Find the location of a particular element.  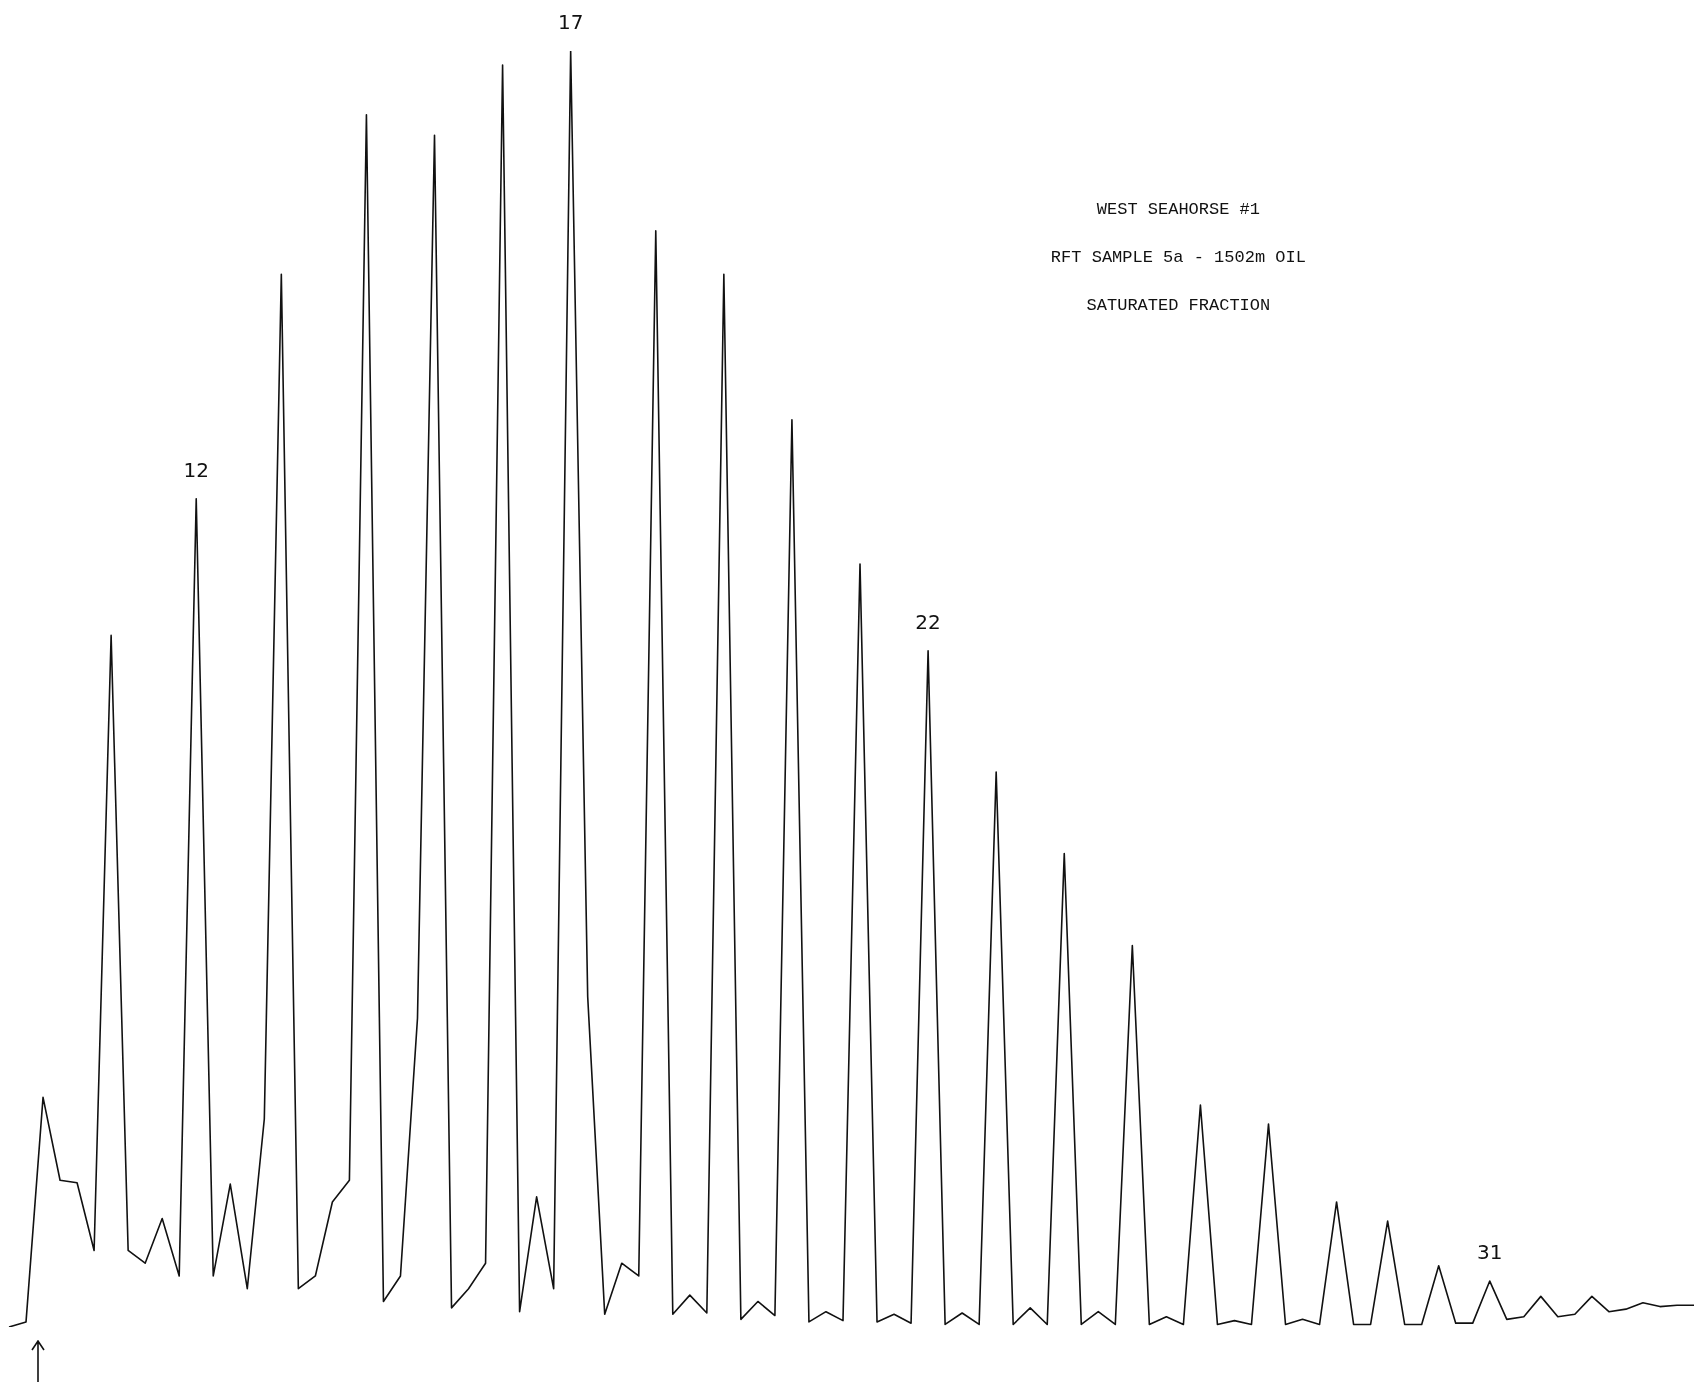

annotation: 22 is located at coordinates (928, 621).